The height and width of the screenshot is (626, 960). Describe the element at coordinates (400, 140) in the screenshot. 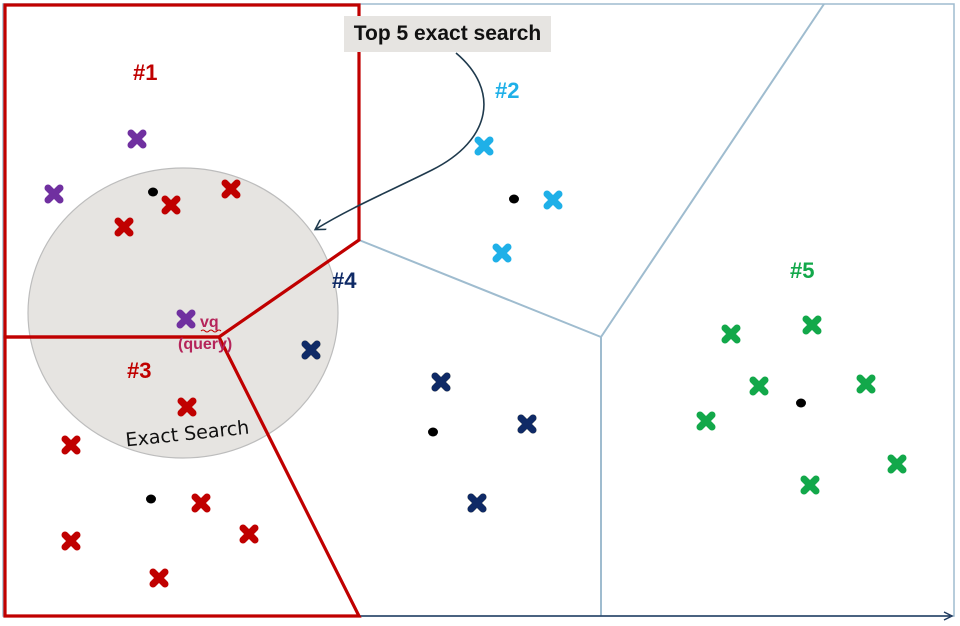

I see `callout-arrow` at that location.